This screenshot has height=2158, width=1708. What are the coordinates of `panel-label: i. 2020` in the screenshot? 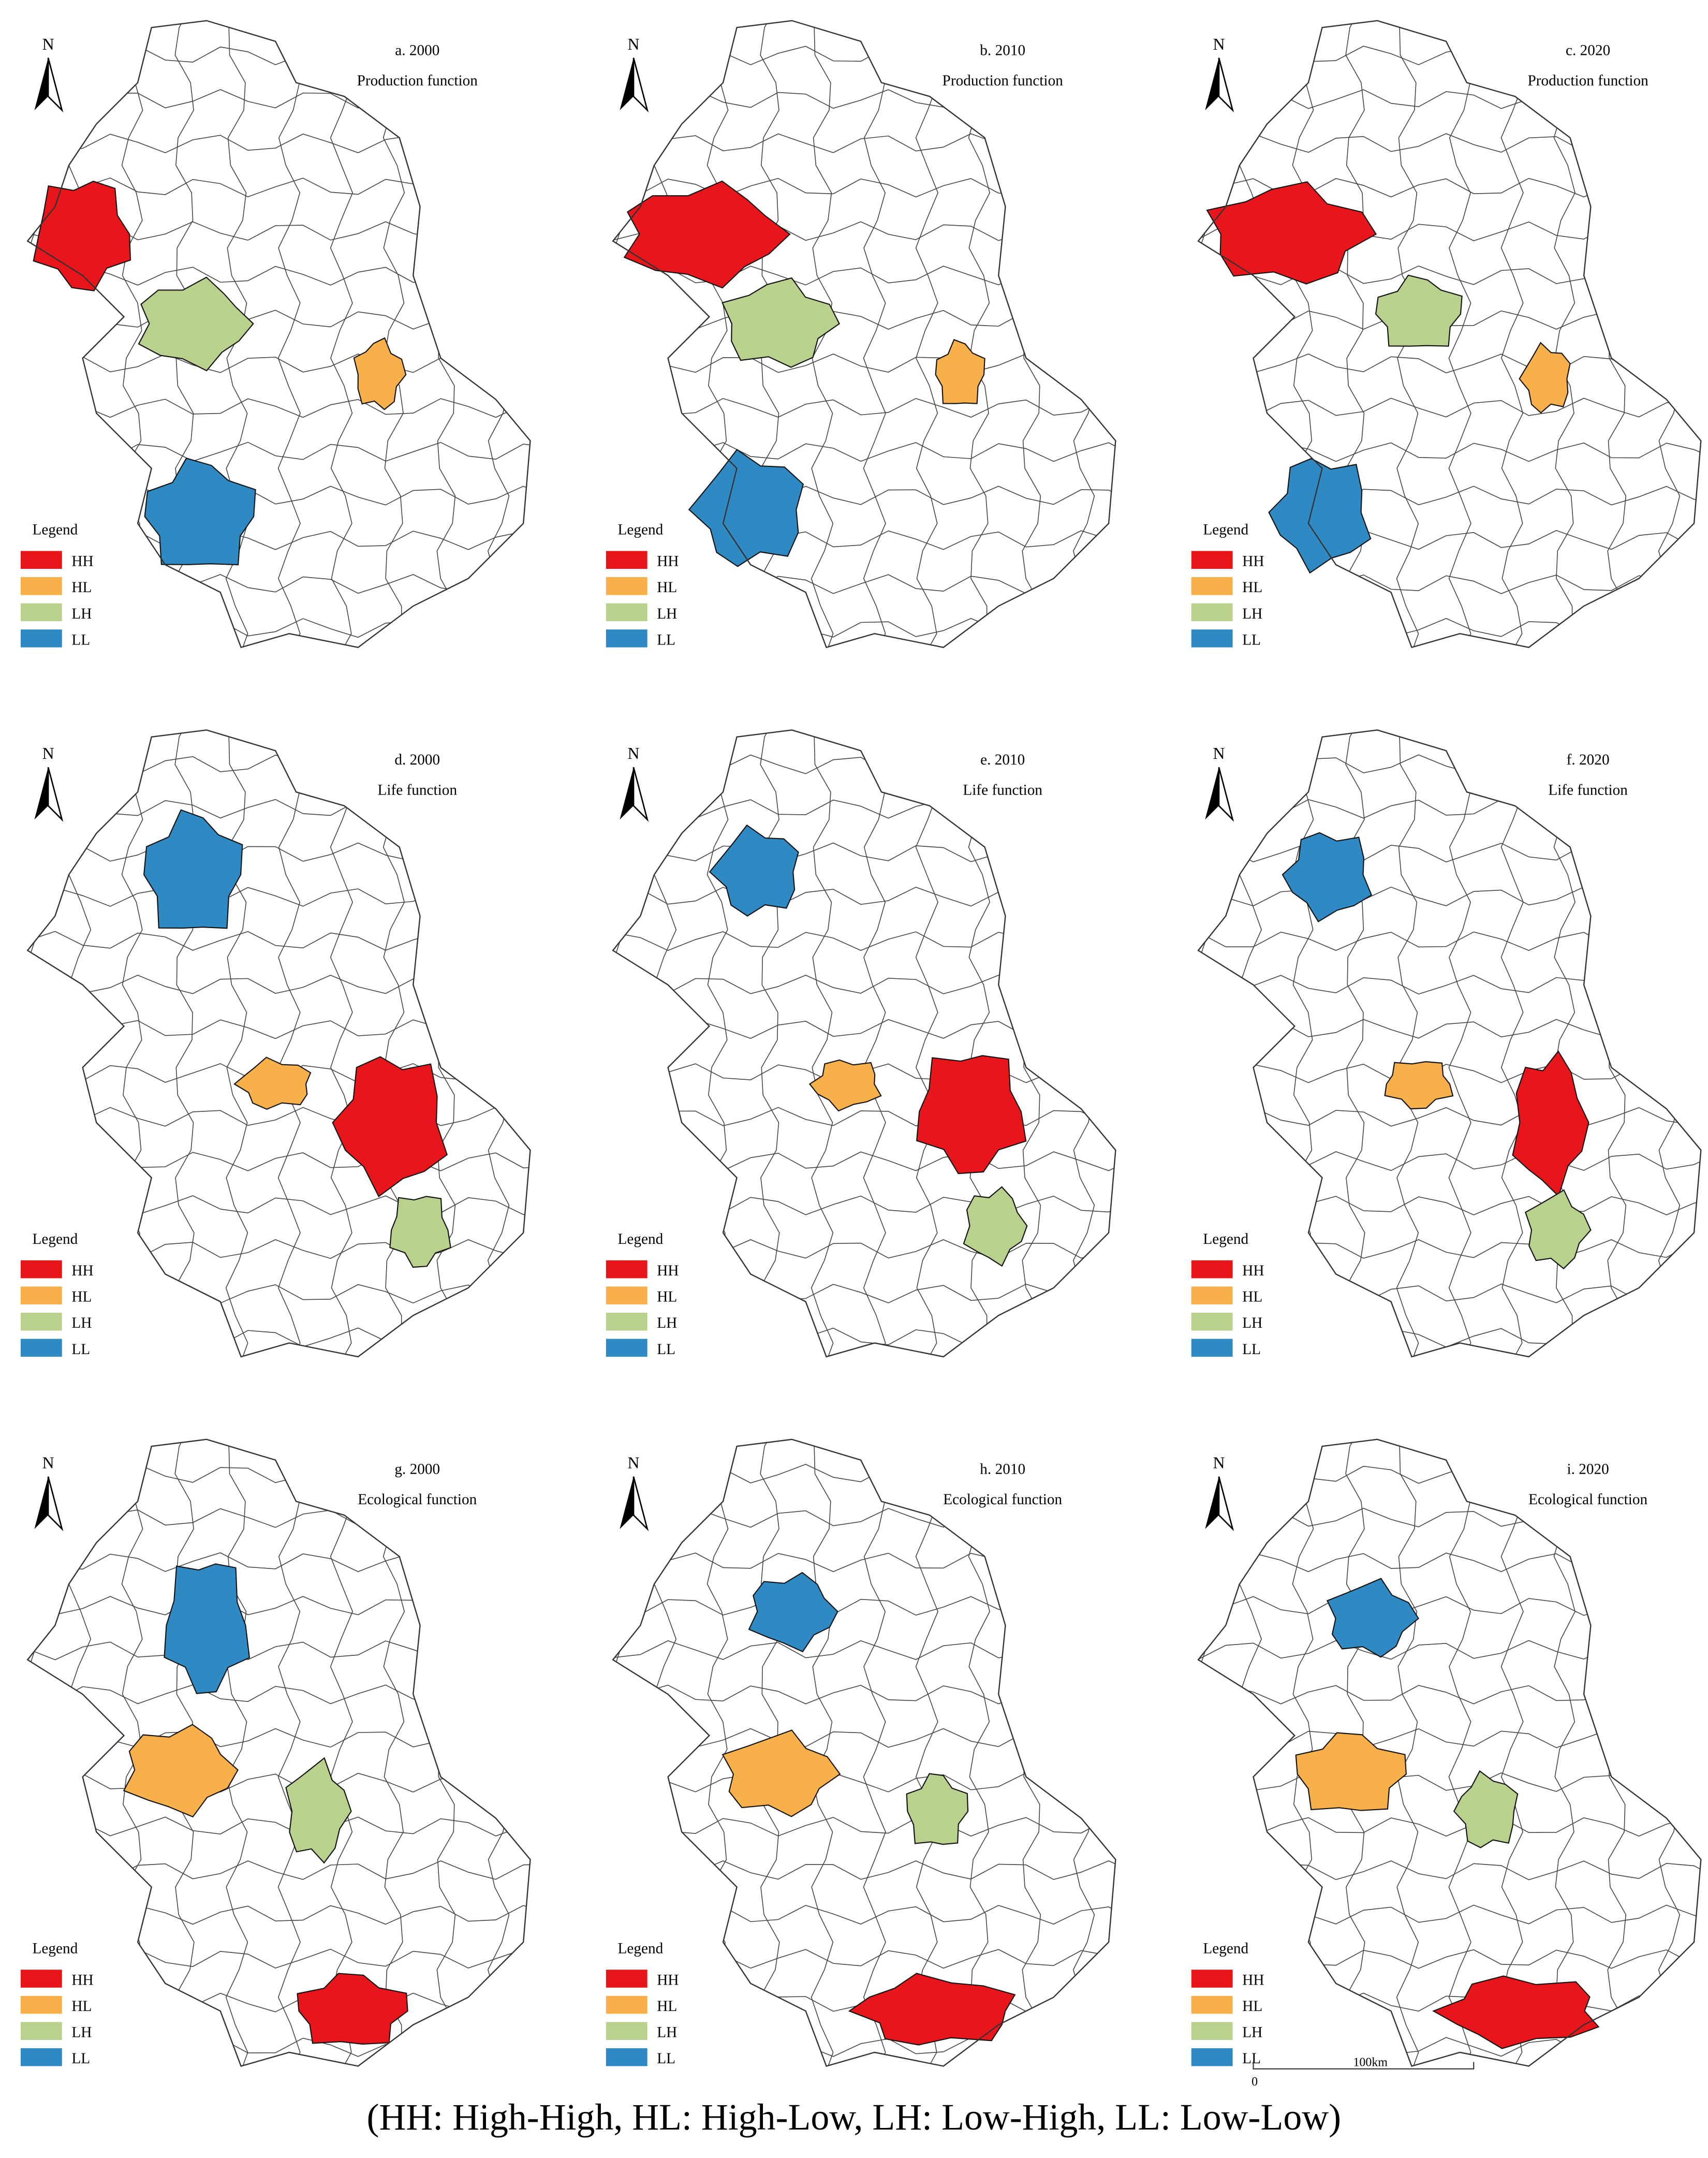 It's located at (1588, 1469).